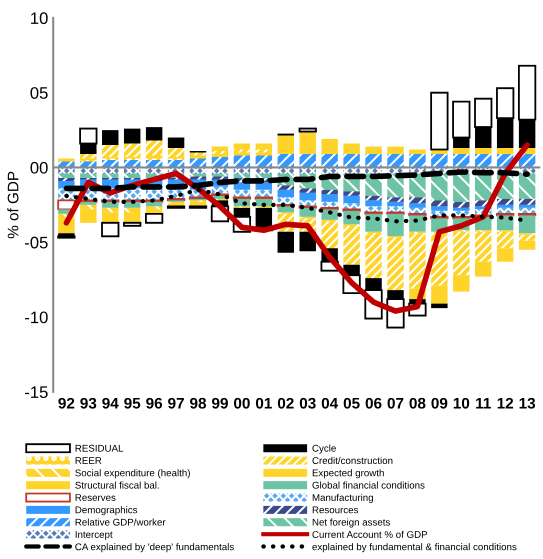 Image resolution: width=543 pixels, height=559 pixels. I want to click on x-tick-label: 04, so click(330, 403).